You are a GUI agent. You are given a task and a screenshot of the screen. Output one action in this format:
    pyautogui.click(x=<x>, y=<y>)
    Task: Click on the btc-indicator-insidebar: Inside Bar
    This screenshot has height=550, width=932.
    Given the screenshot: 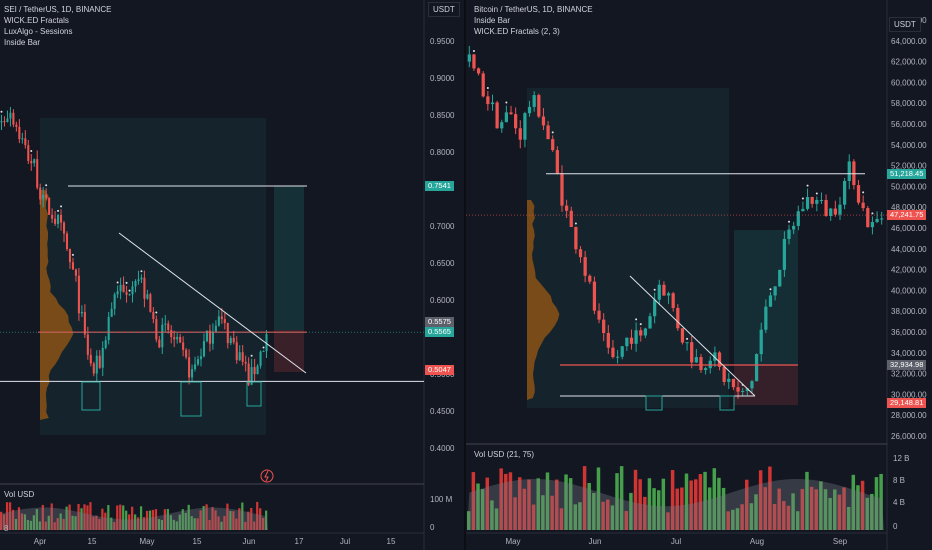 What is the action you would take?
    pyautogui.click(x=492, y=20)
    